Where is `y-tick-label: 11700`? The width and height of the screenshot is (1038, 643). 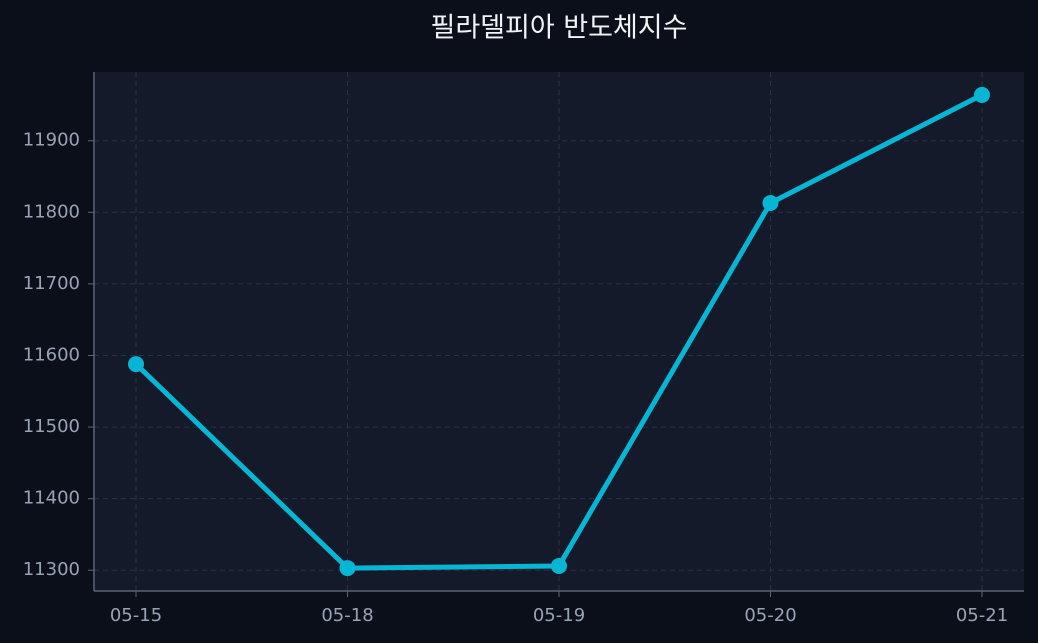
y-tick-label: 11700 is located at coordinates (51, 283).